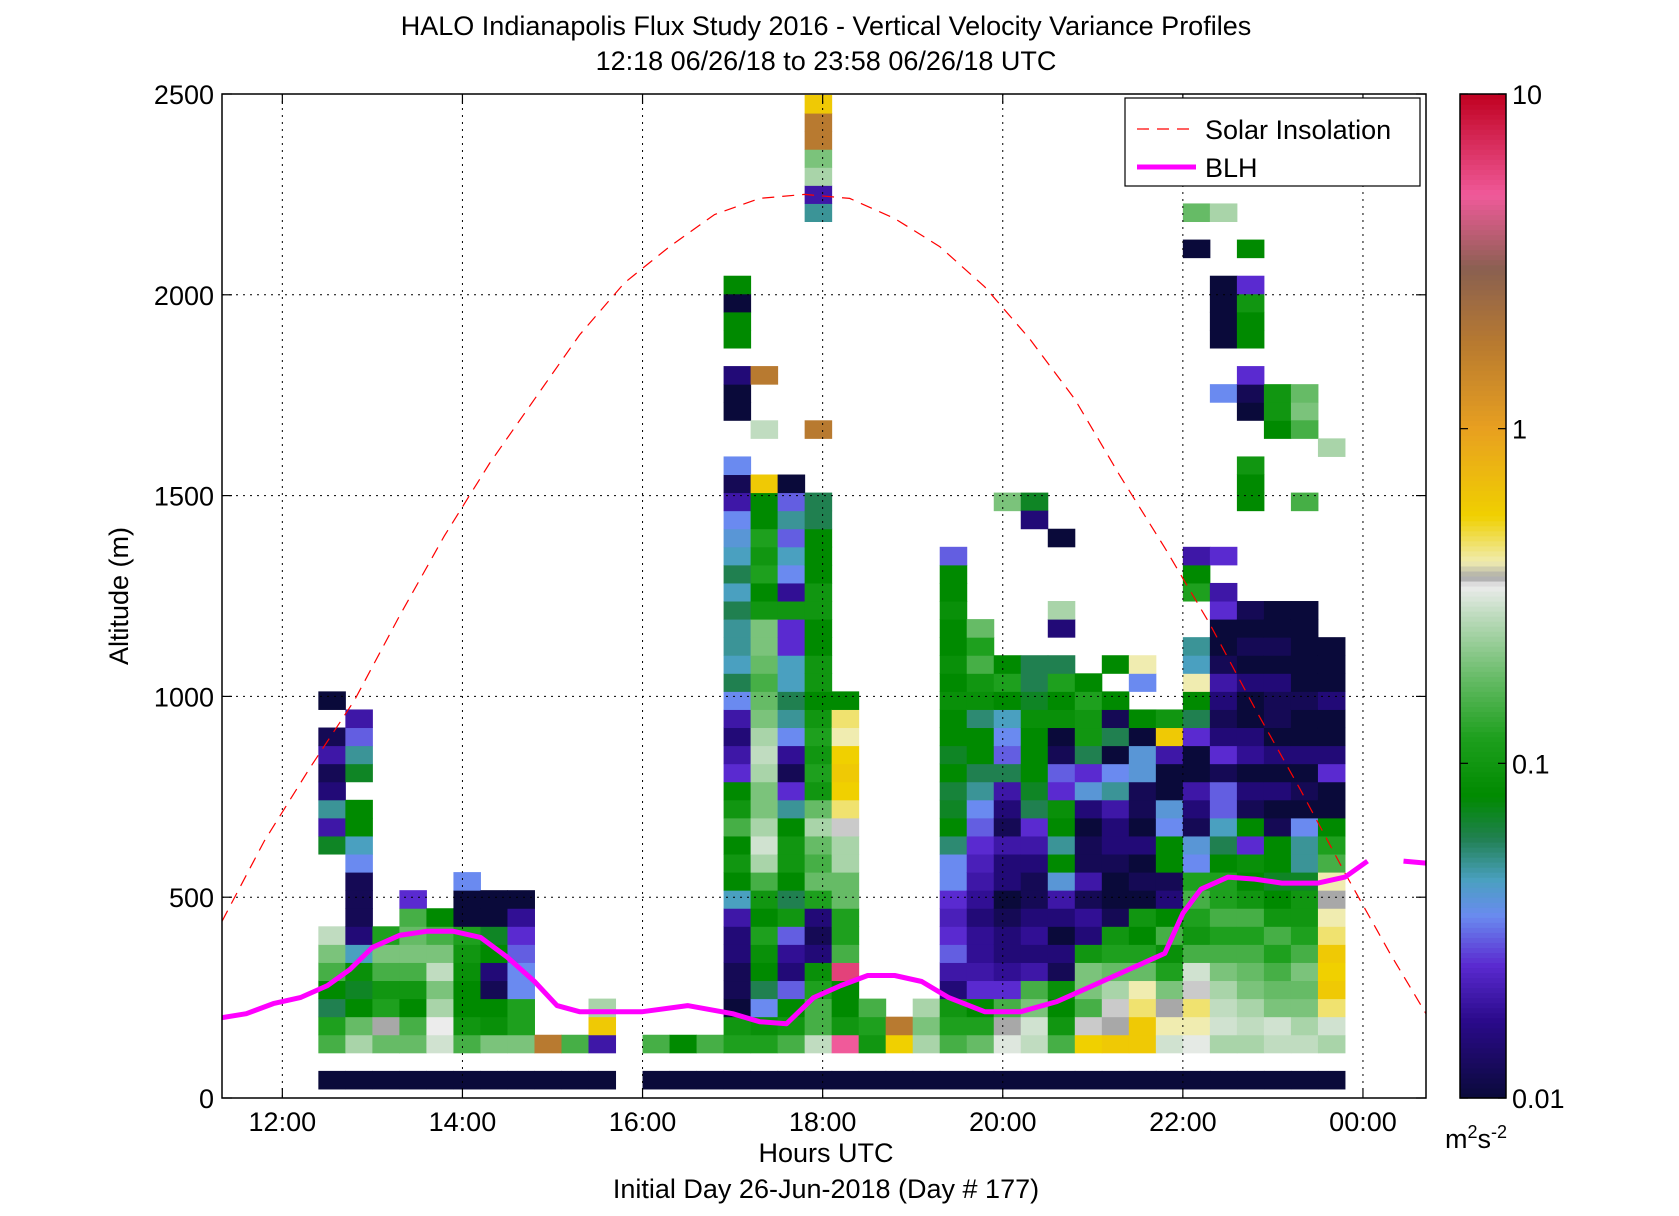  Describe the element at coordinates (1298, 130) in the screenshot. I see `legend-solar-label: Solar Insolation` at that location.